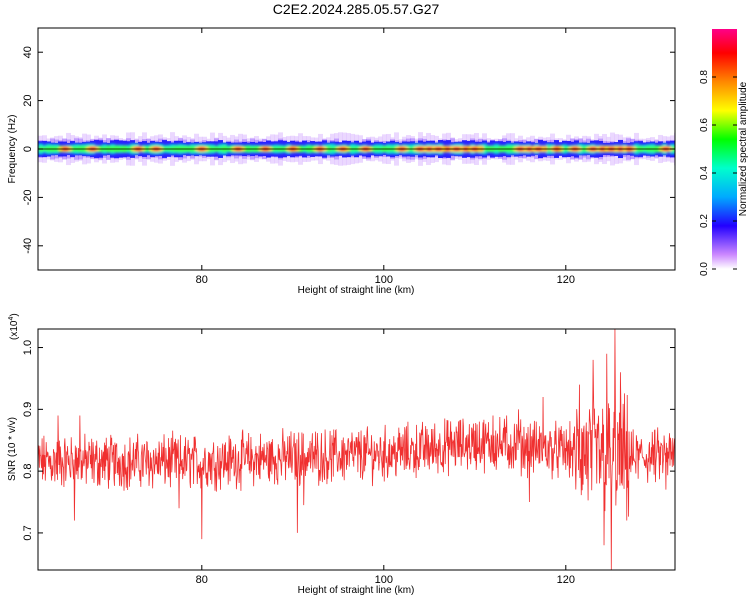 The image size is (750, 600). I want to click on snr-y-tick-label: 0.8, so click(28, 470).